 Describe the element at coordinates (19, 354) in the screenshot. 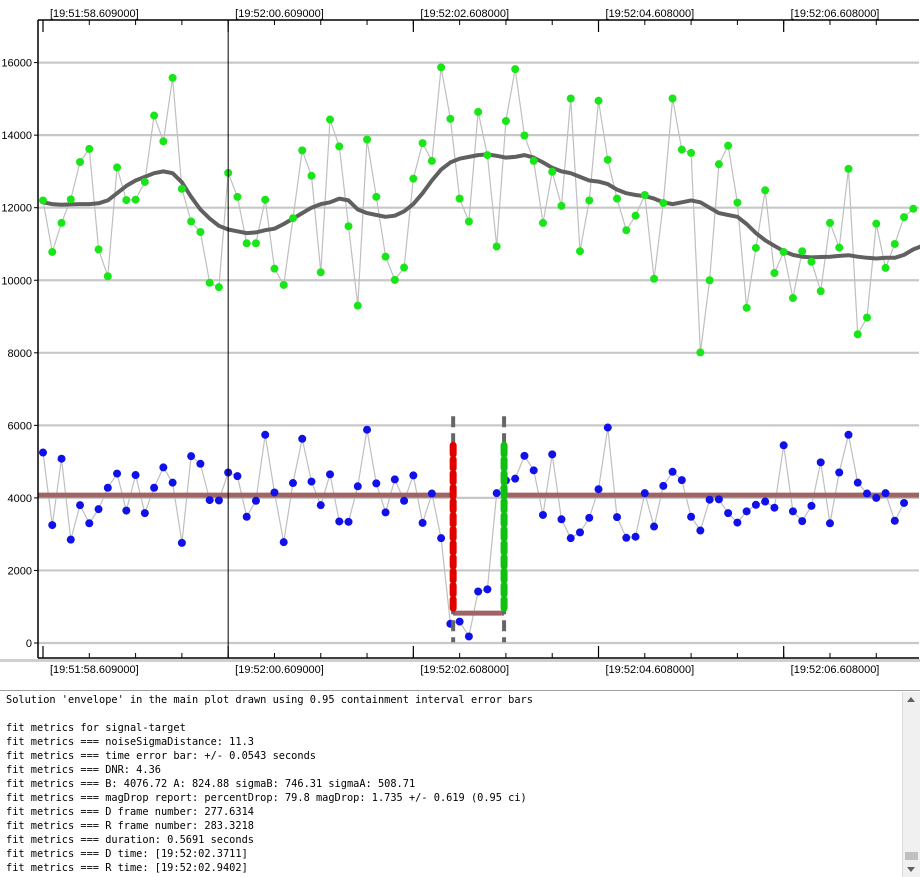

I see `y-tick-labels: 0 2000 4000 6000 8000 10000 12000 14000 16000` at that location.